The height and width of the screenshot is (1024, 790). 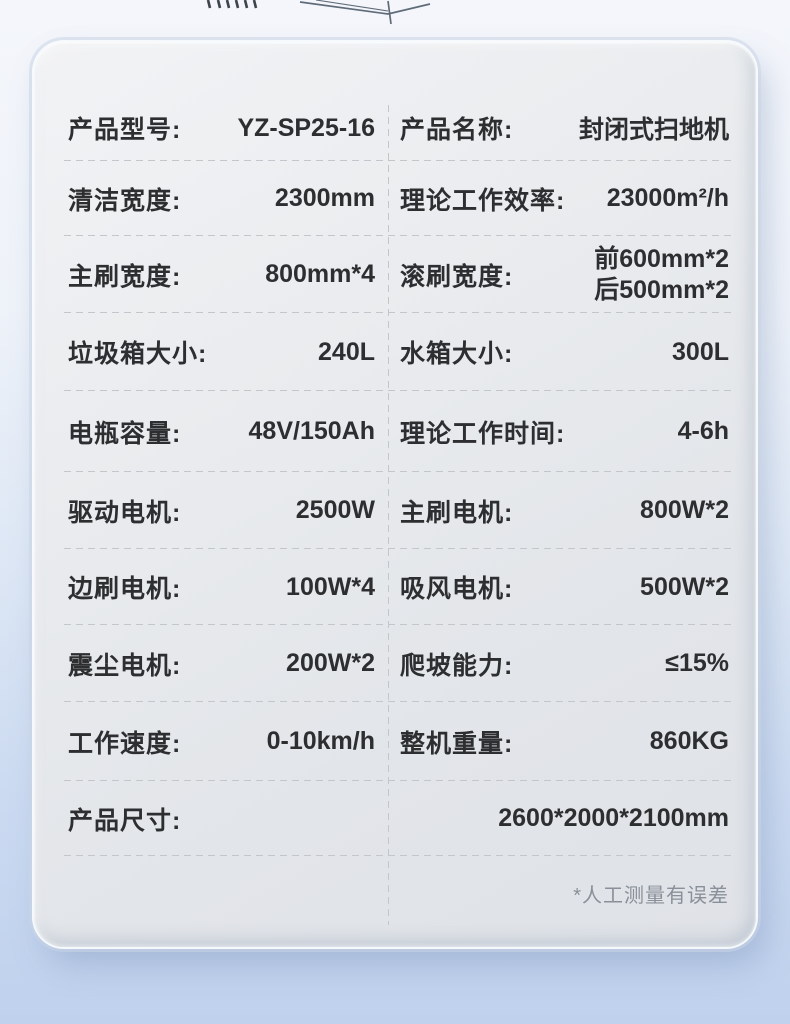 What do you see at coordinates (689, 741) in the screenshot?
I see `spec-value: 860KG` at bounding box center [689, 741].